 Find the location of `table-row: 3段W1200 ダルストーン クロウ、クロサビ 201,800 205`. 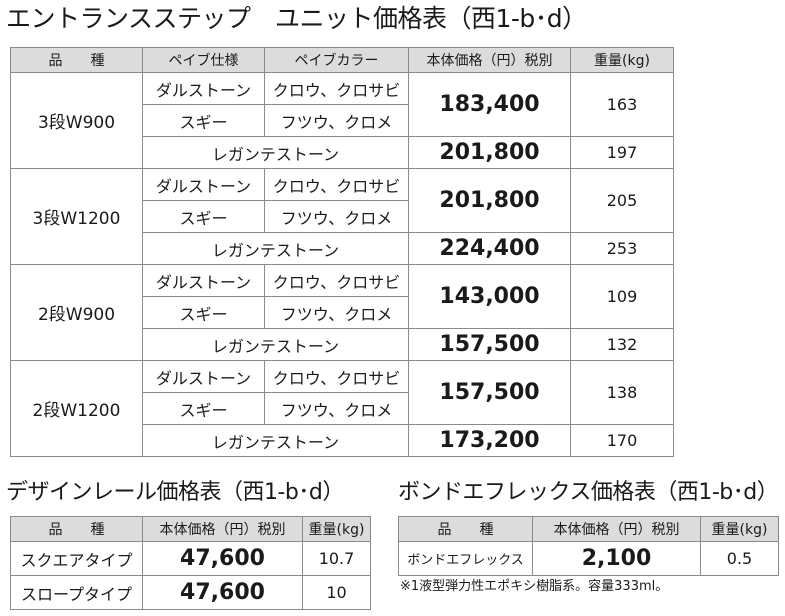

table-row: 3段W1200 ダルストーン クロウ、クロサビ 201,800 205 is located at coordinates (342, 216).